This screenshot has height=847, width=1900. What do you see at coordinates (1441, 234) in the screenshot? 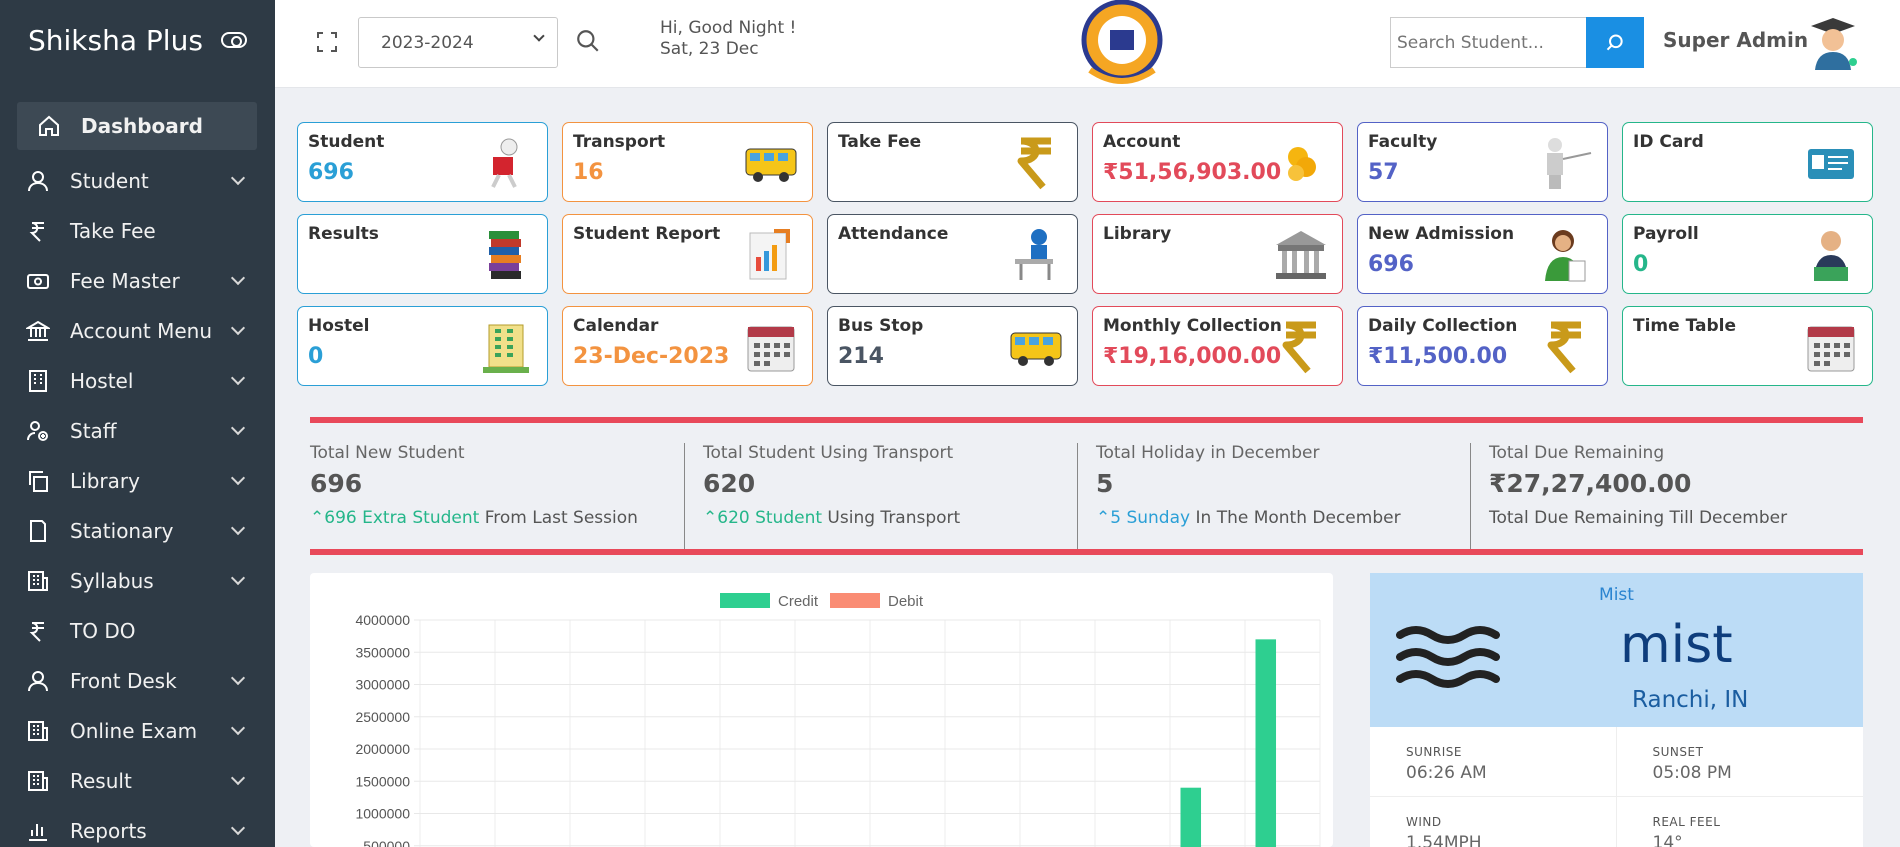
I see `card-title: New Admission` at bounding box center [1441, 234].